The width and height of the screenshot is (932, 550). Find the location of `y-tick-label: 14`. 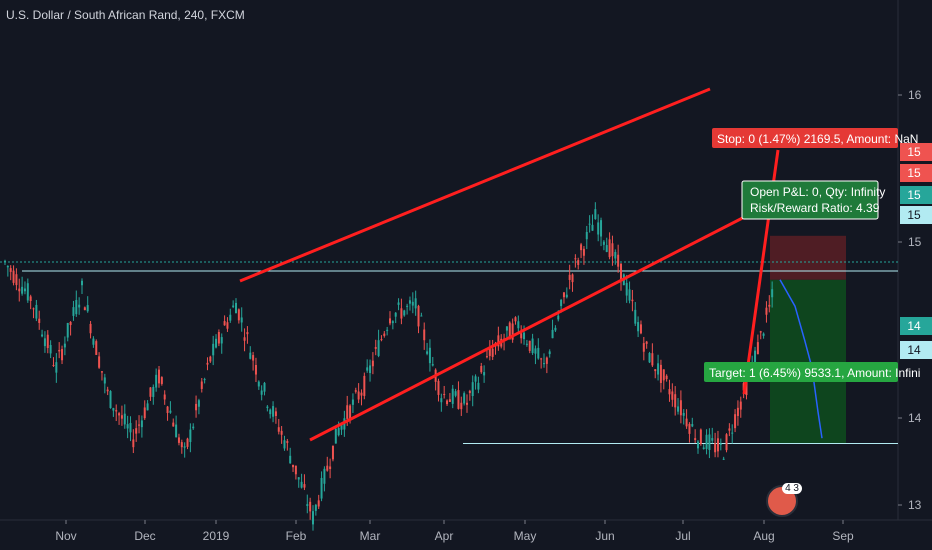

y-tick-label: 14 is located at coordinates (915, 418).